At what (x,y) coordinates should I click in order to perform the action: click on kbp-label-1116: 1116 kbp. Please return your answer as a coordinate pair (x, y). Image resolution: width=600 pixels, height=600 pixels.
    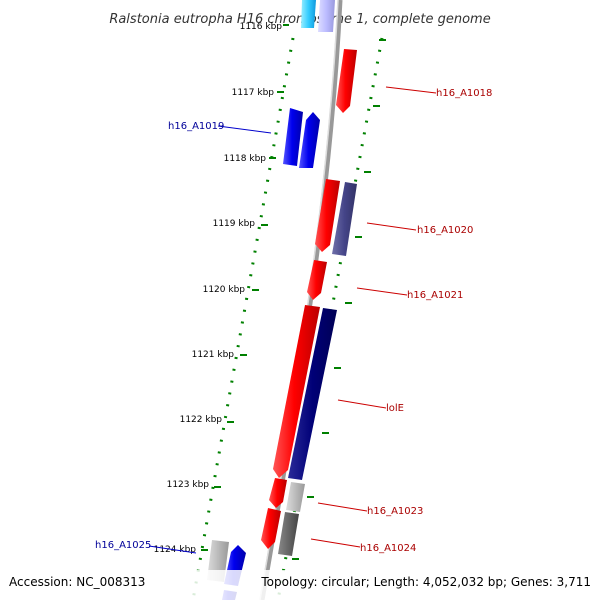
    Looking at the image, I should click on (261, 27).